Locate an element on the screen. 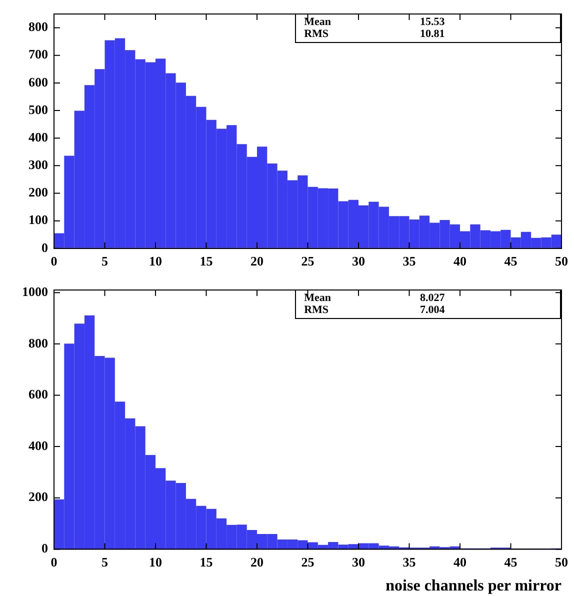 The image size is (574, 596). y-tick-label: 300 is located at coordinates (38, 164).